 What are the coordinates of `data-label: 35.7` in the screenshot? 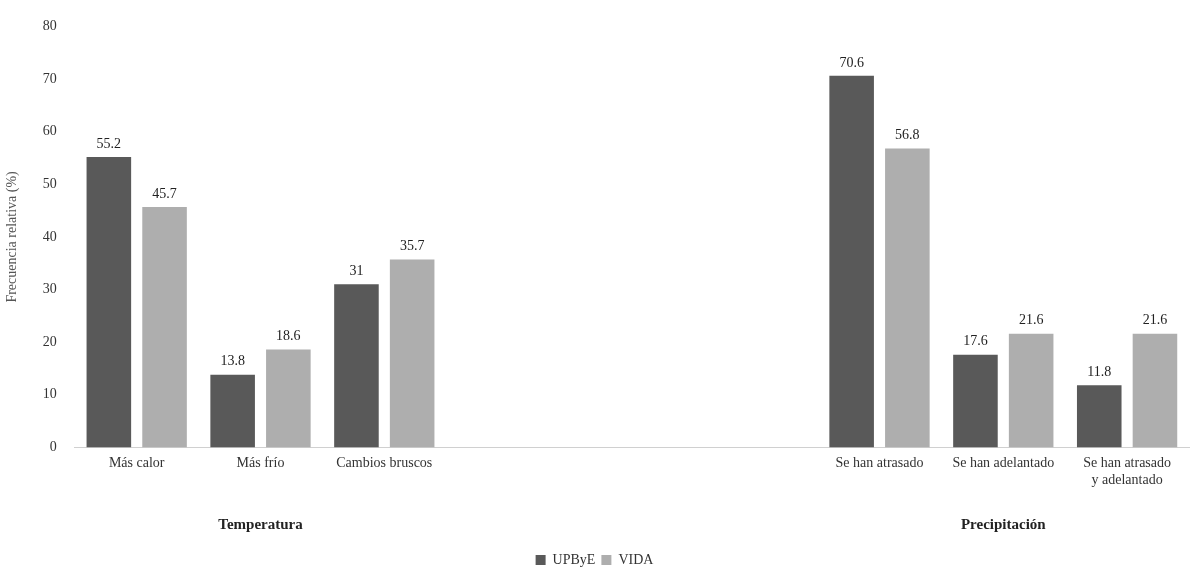 It's located at (412, 246).